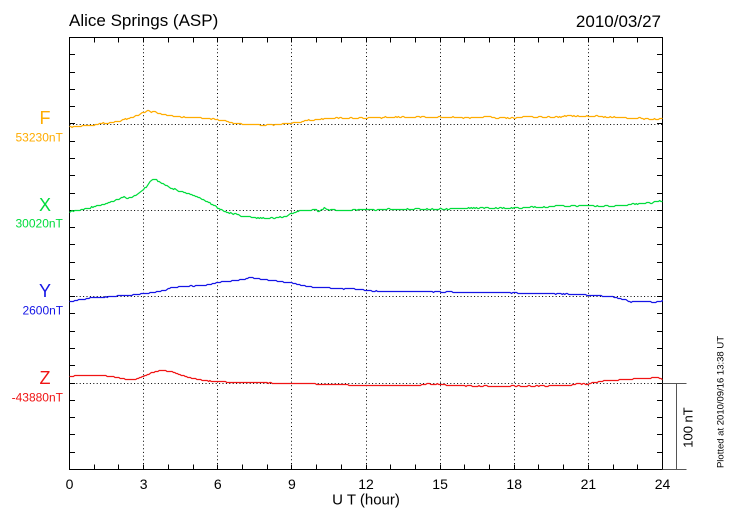 The image size is (730, 520). What do you see at coordinates (144, 484) in the screenshot?
I see `svg-text: 3` at bounding box center [144, 484].